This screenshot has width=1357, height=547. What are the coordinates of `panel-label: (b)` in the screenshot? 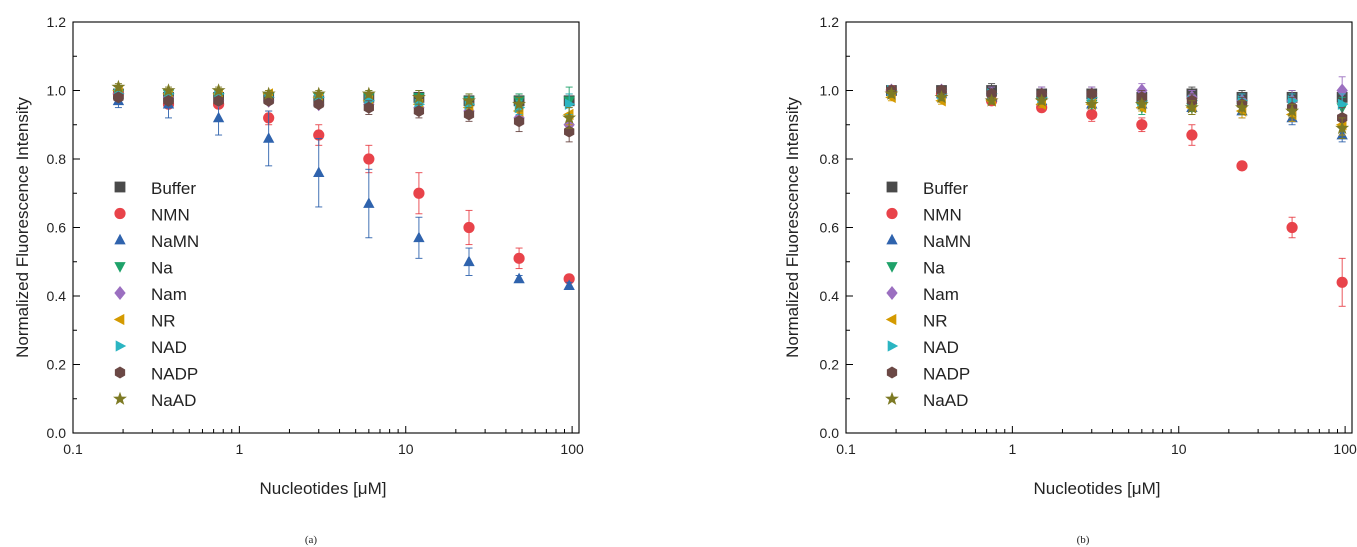 It's located at (1083, 540).